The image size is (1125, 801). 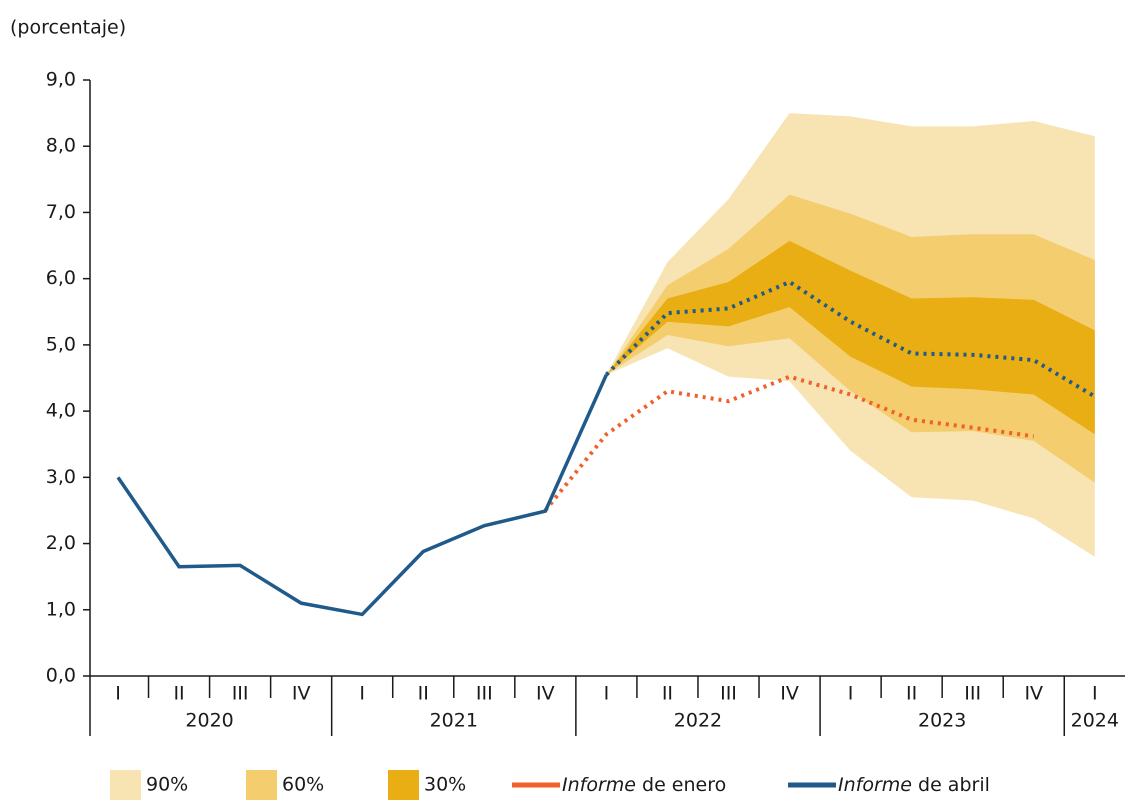 What do you see at coordinates (167, 785) in the screenshot?
I see `legend-label: 90%` at bounding box center [167, 785].